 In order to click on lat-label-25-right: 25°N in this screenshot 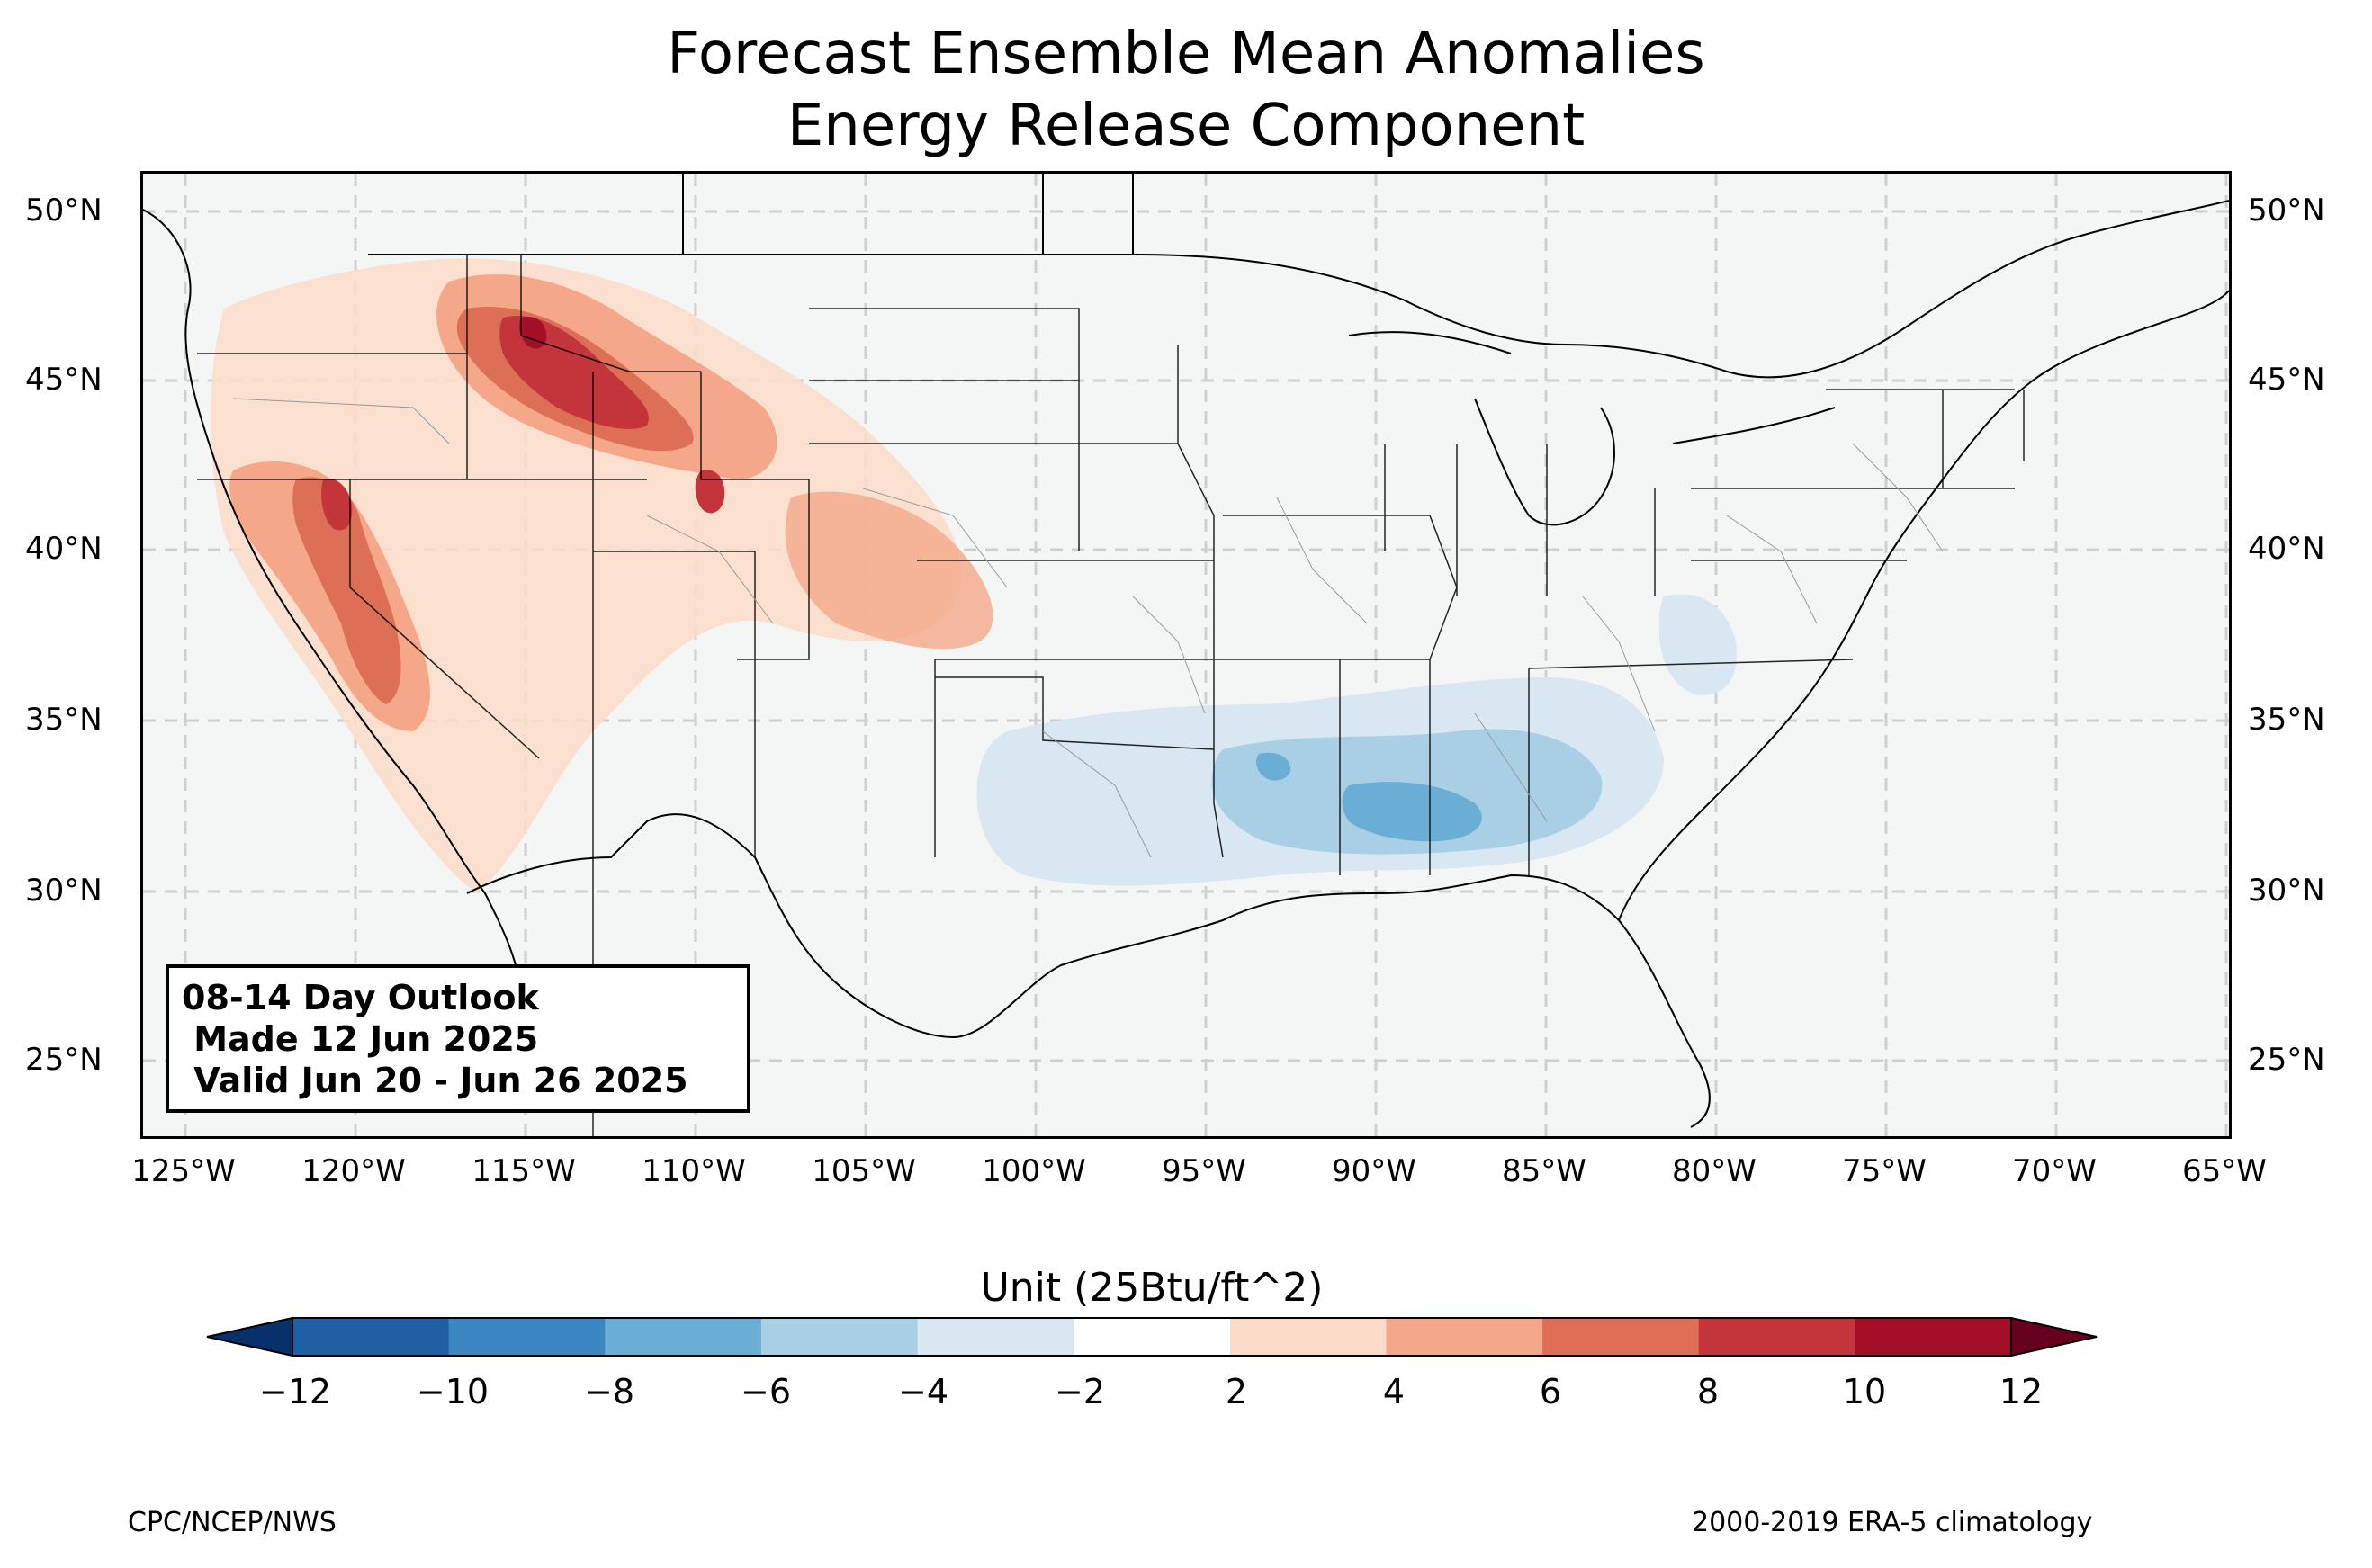, I will do `click(2286, 1060)`.